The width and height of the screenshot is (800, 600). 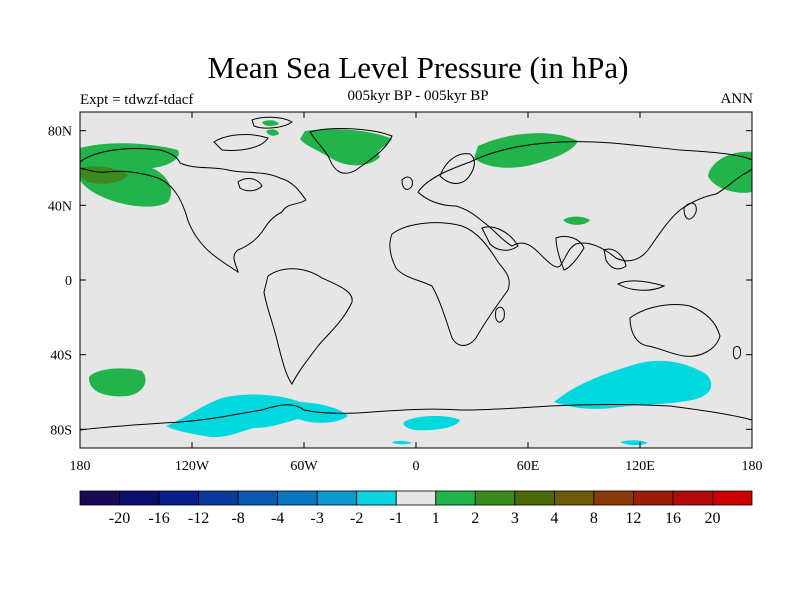 What do you see at coordinates (257, 416) in the screenshot?
I see `region-negative-amundsen` at bounding box center [257, 416].